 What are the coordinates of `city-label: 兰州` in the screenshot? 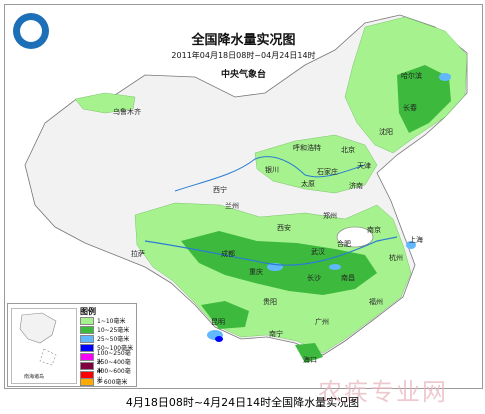 It's located at (232, 206).